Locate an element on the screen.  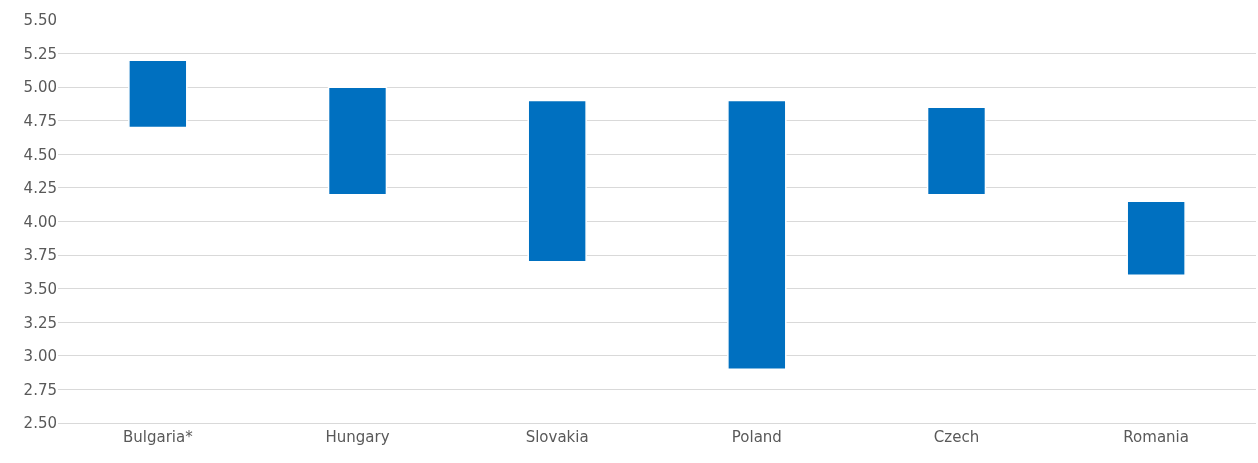
x-tick-label: Hungary is located at coordinates (357, 437).